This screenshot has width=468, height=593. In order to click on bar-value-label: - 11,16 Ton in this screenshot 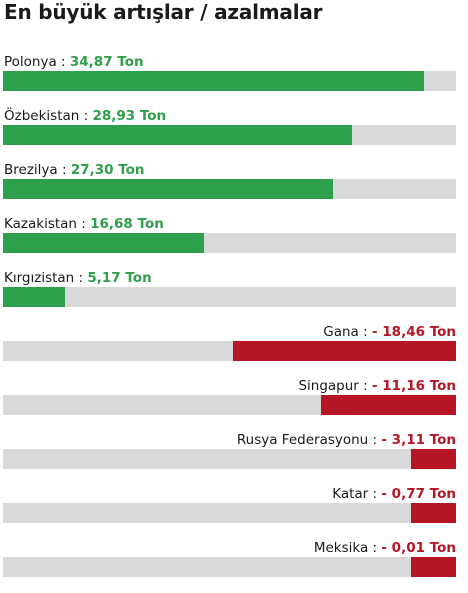, I will do `click(413, 386)`.